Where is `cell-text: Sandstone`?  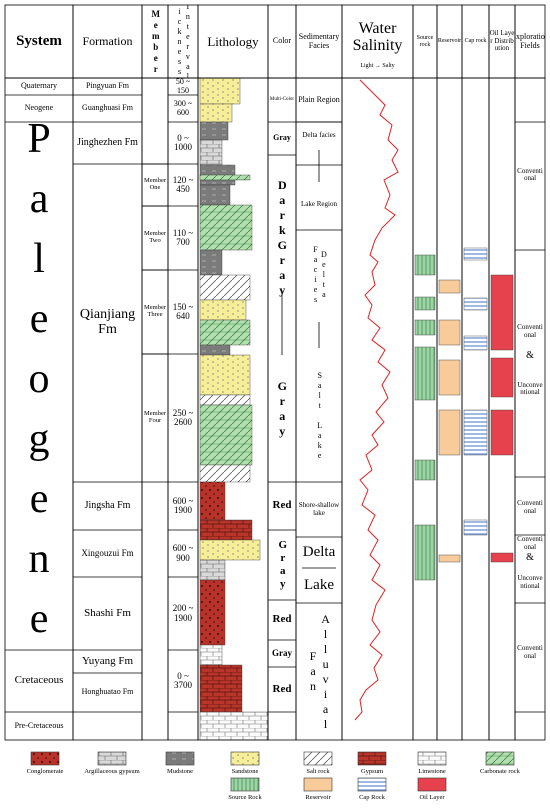 cell-text: Sandstone is located at coordinates (245, 771).